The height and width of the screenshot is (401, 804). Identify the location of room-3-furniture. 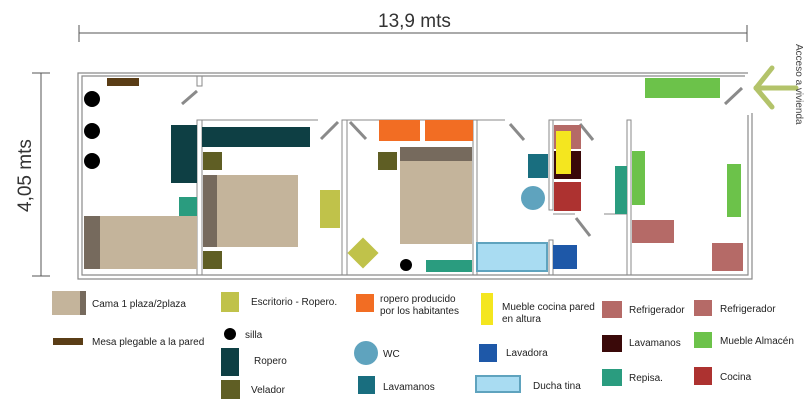
(410, 196).